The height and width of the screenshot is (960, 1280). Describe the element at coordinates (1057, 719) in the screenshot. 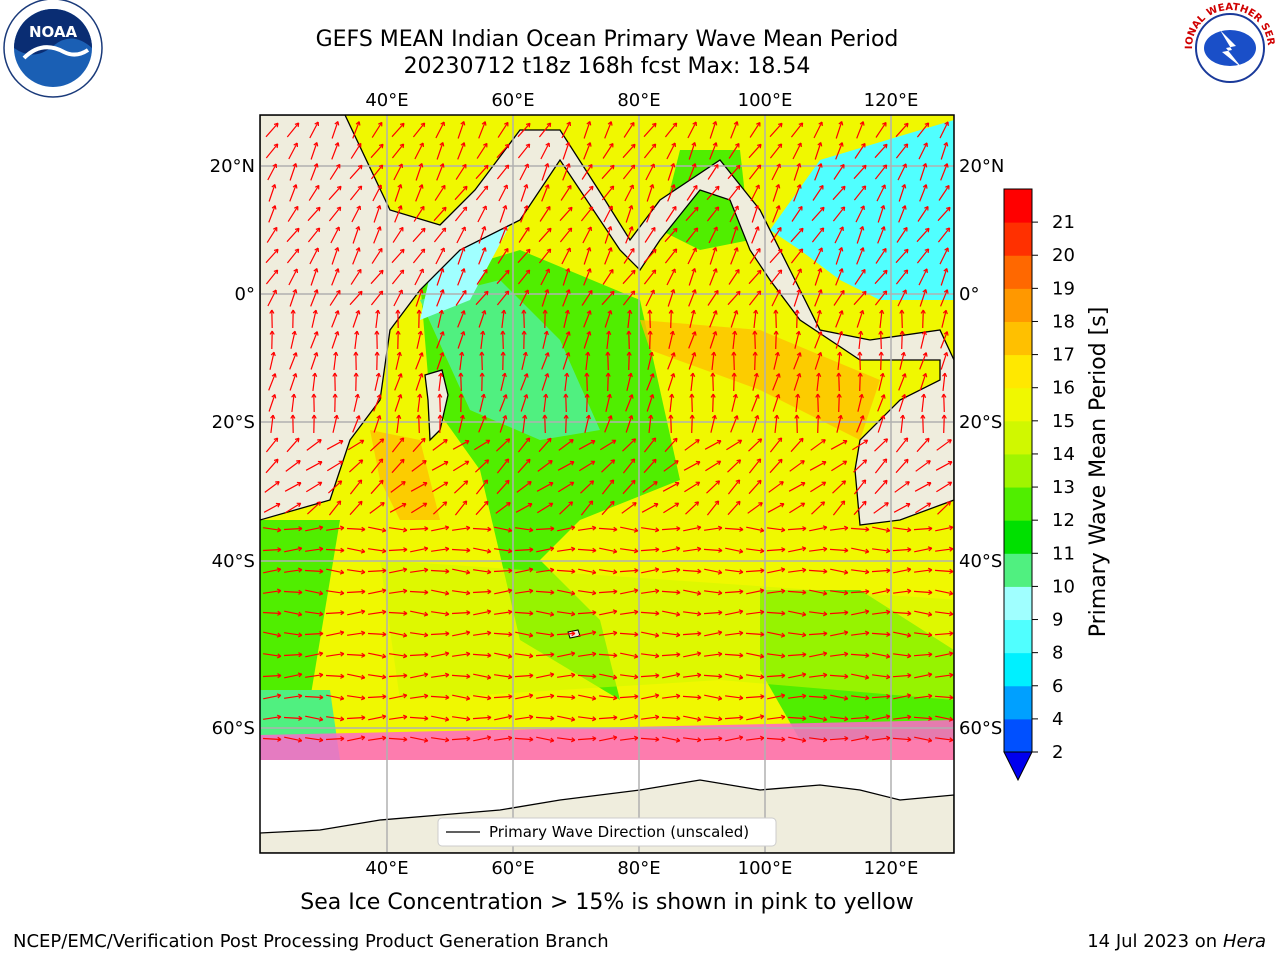

I see `colorbar-tick-label: 4` at that location.